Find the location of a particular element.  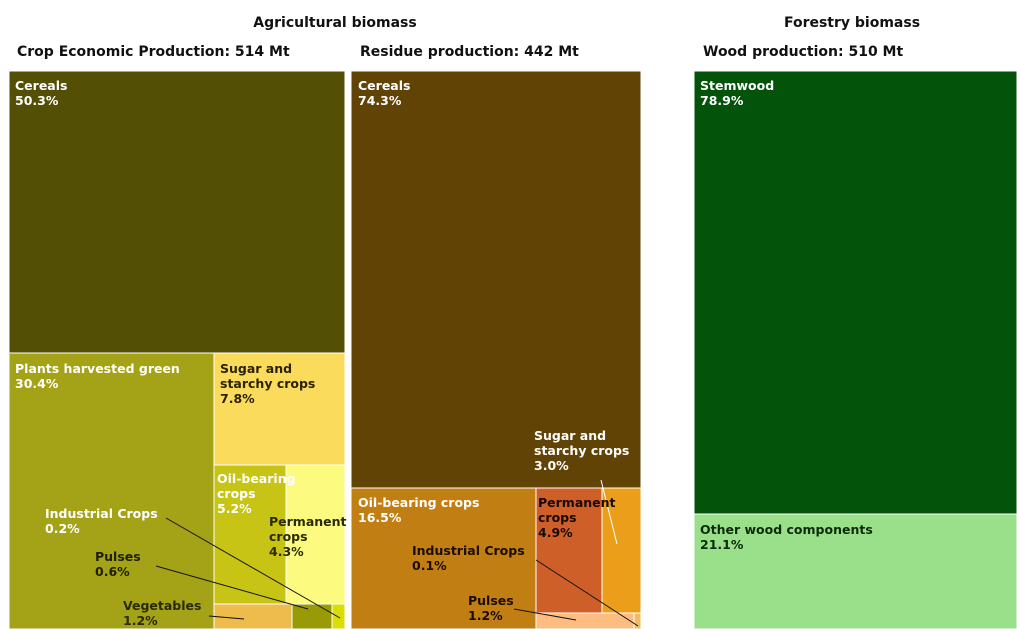

panel1-vegetables-leader-line is located at coordinates (226, 617).